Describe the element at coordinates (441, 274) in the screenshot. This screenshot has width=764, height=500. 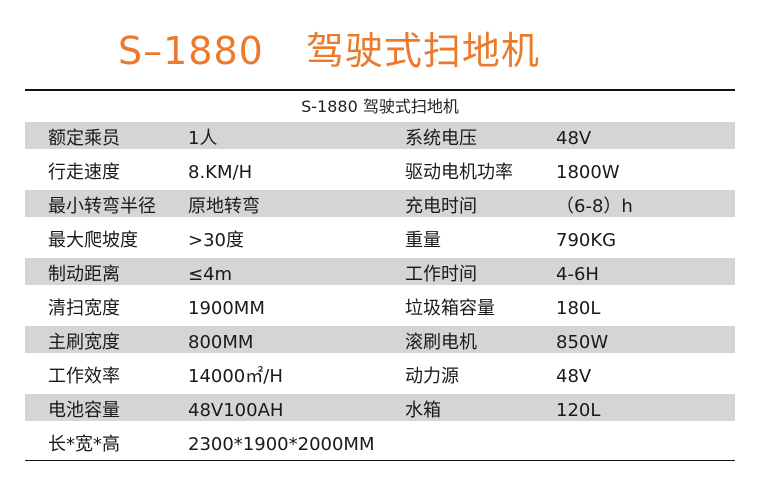
I see `spec-label: 工作时间` at that location.